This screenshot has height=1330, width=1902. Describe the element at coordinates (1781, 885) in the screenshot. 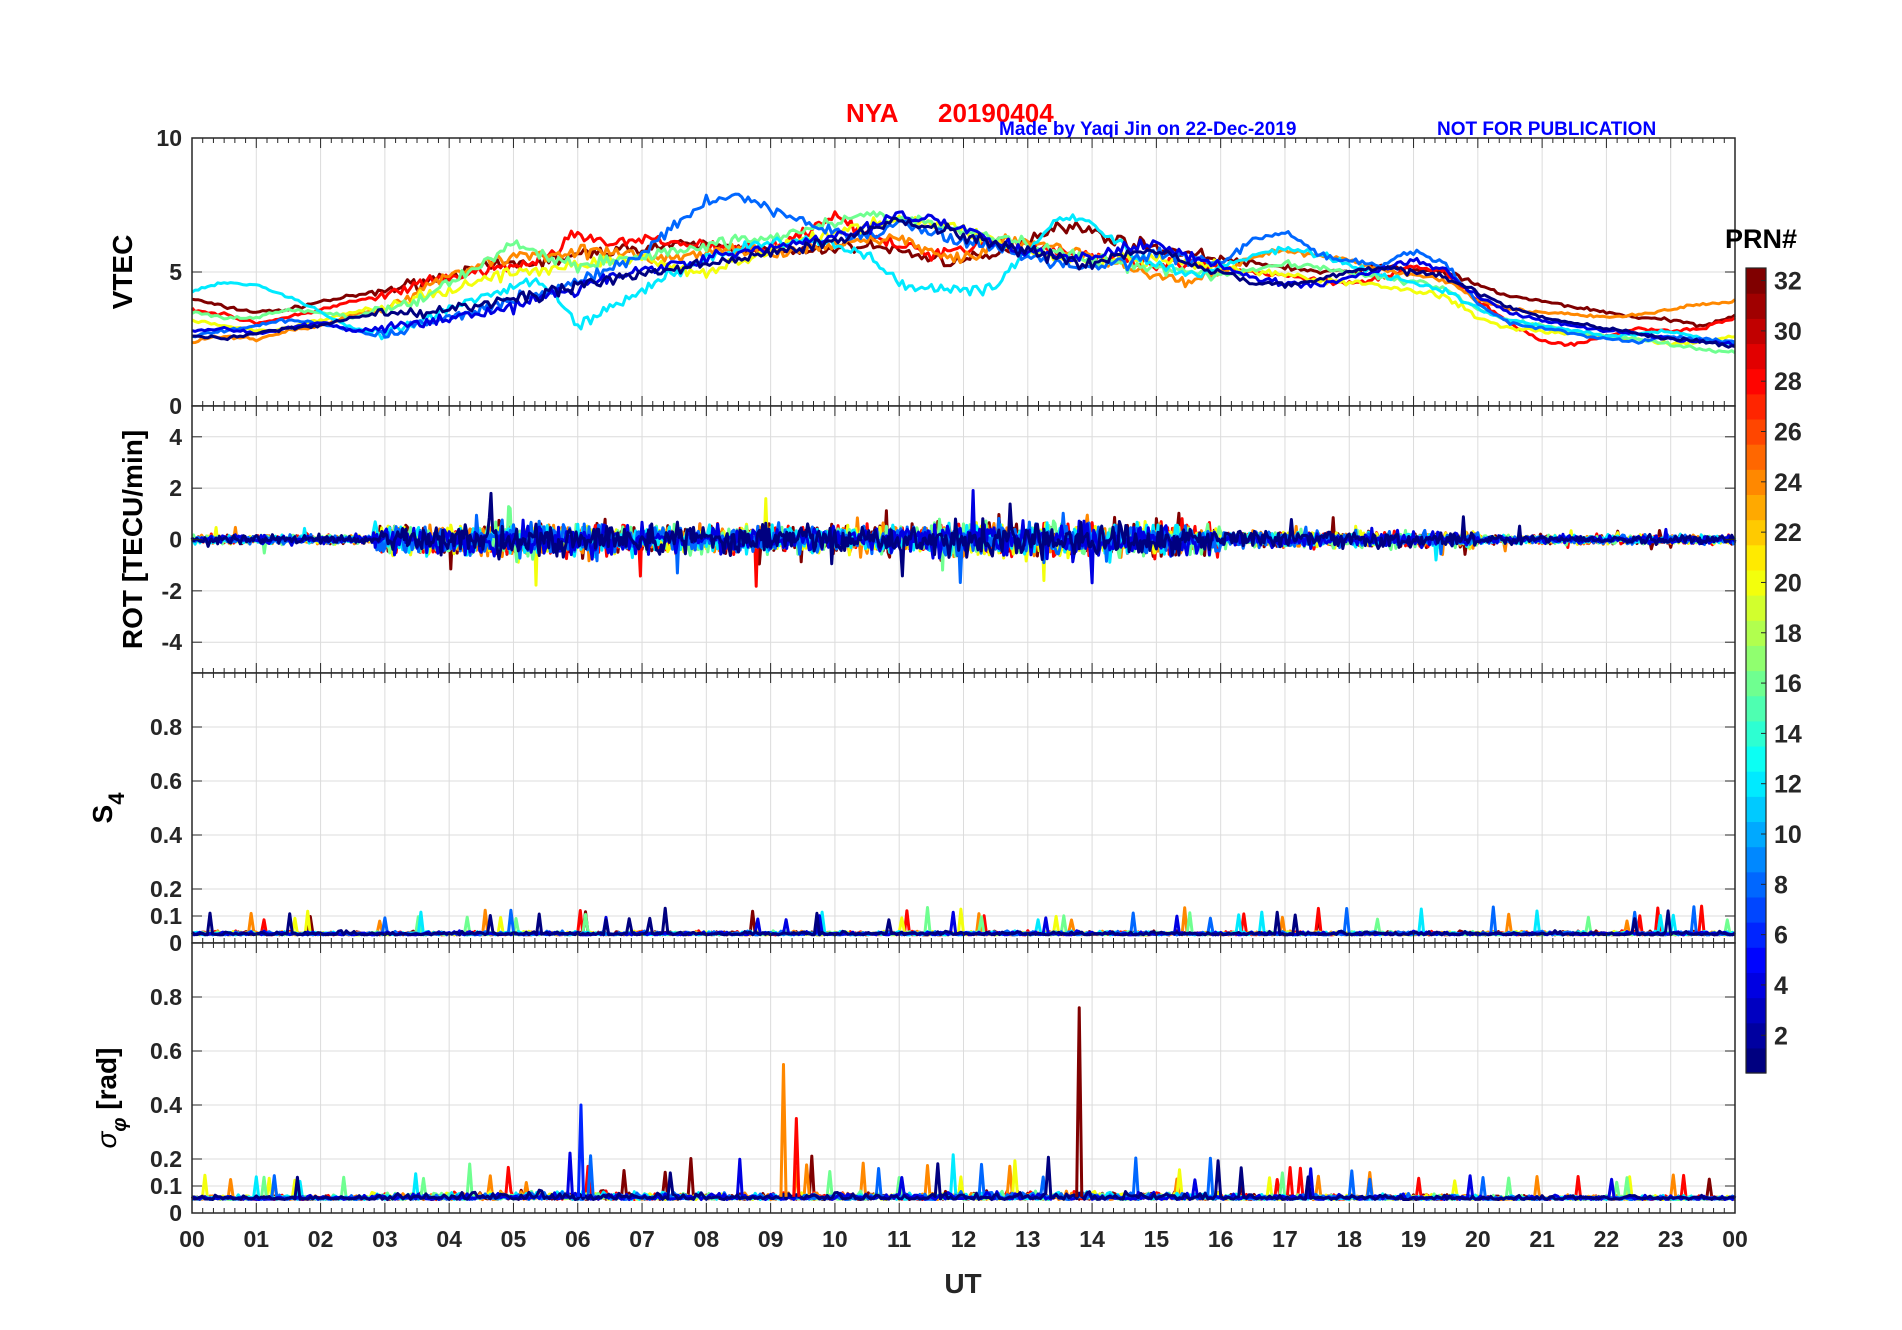

I see `colorbar-tick-label: 8` at that location.